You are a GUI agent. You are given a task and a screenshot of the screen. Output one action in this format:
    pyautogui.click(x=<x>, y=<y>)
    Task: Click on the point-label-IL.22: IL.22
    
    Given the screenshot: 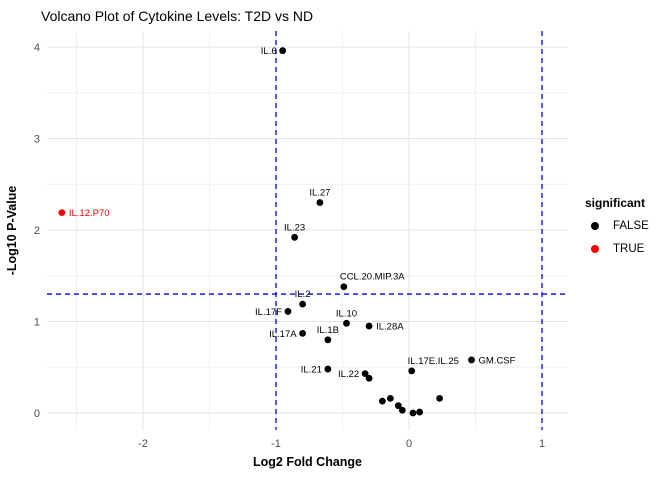 What is the action you would take?
    pyautogui.click(x=348, y=374)
    